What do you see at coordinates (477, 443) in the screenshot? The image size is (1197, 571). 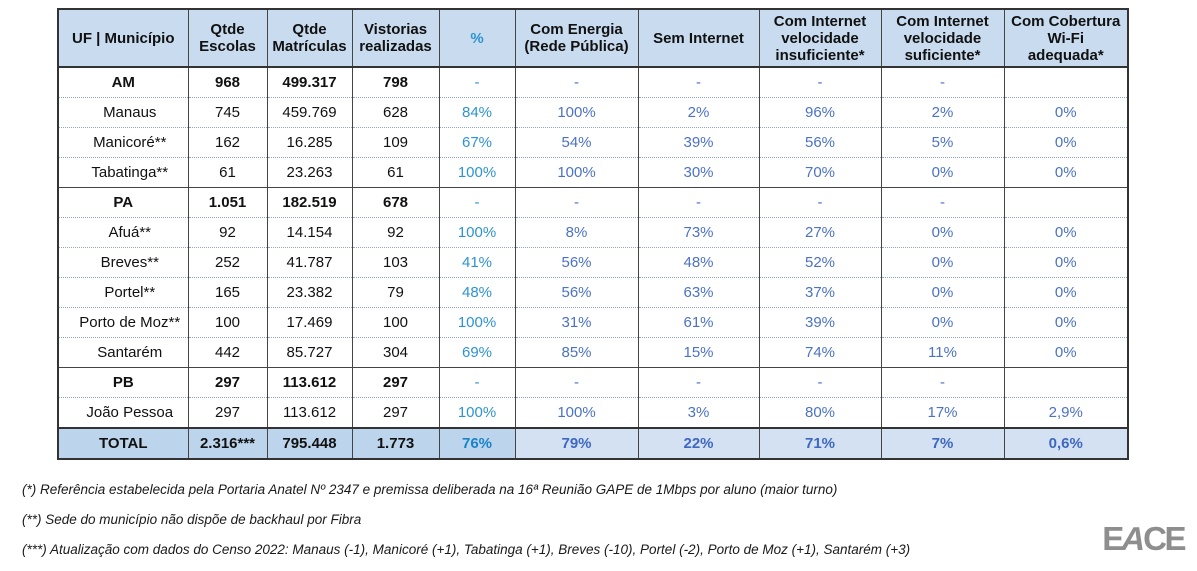 I see `cell-pct: 76%` at bounding box center [477, 443].